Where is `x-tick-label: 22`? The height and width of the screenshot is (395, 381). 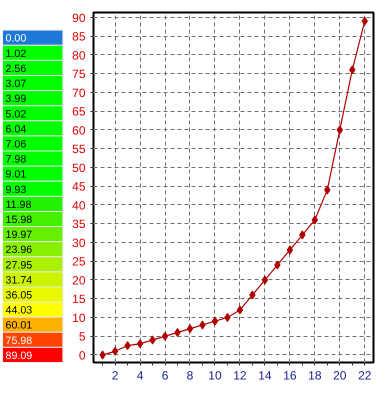
x-tick-label: 22 is located at coordinates (365, 375).